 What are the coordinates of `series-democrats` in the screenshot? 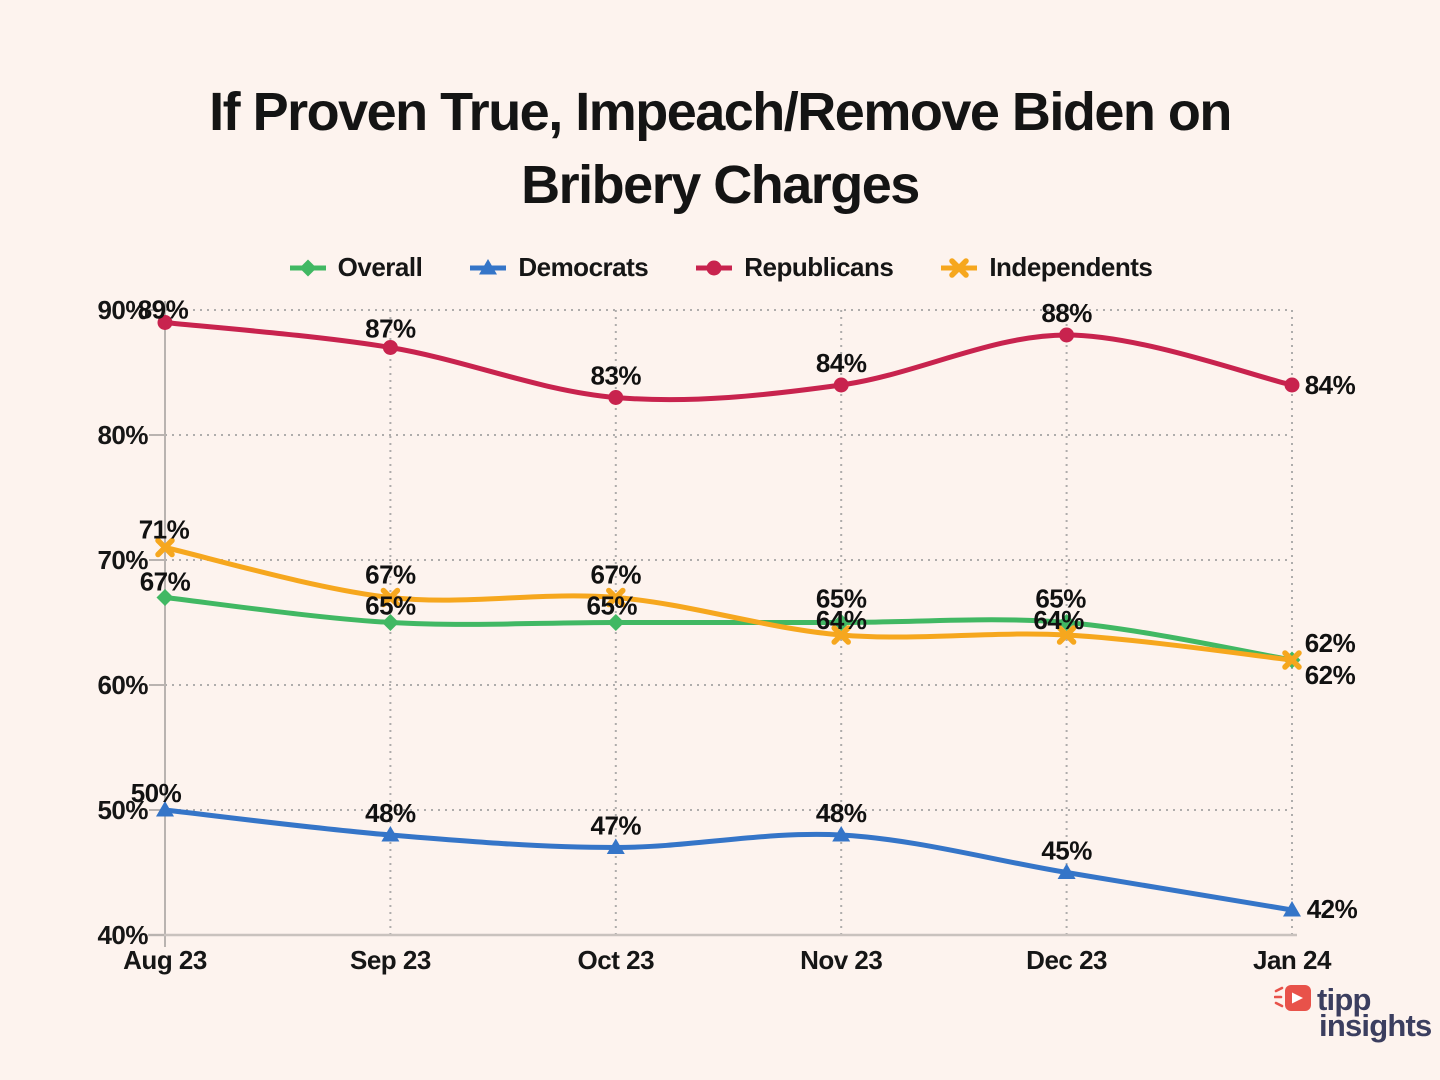 It's located at (728, 859).